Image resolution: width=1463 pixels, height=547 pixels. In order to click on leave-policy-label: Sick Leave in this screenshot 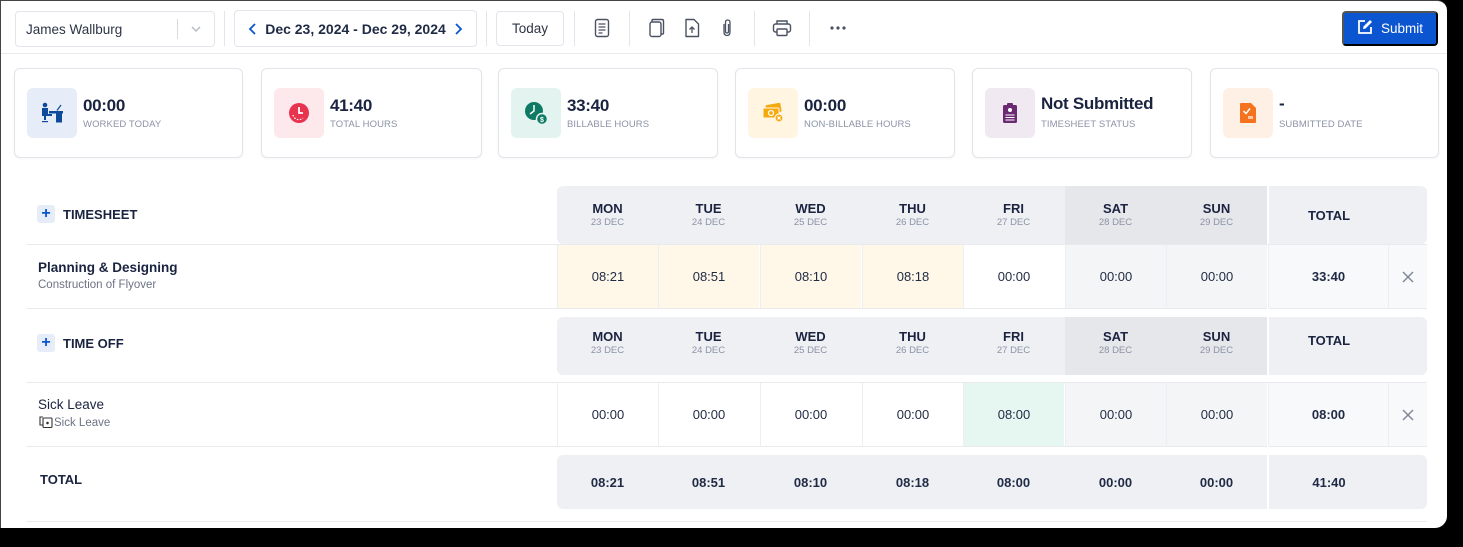, I will do `click(82, 422)`.